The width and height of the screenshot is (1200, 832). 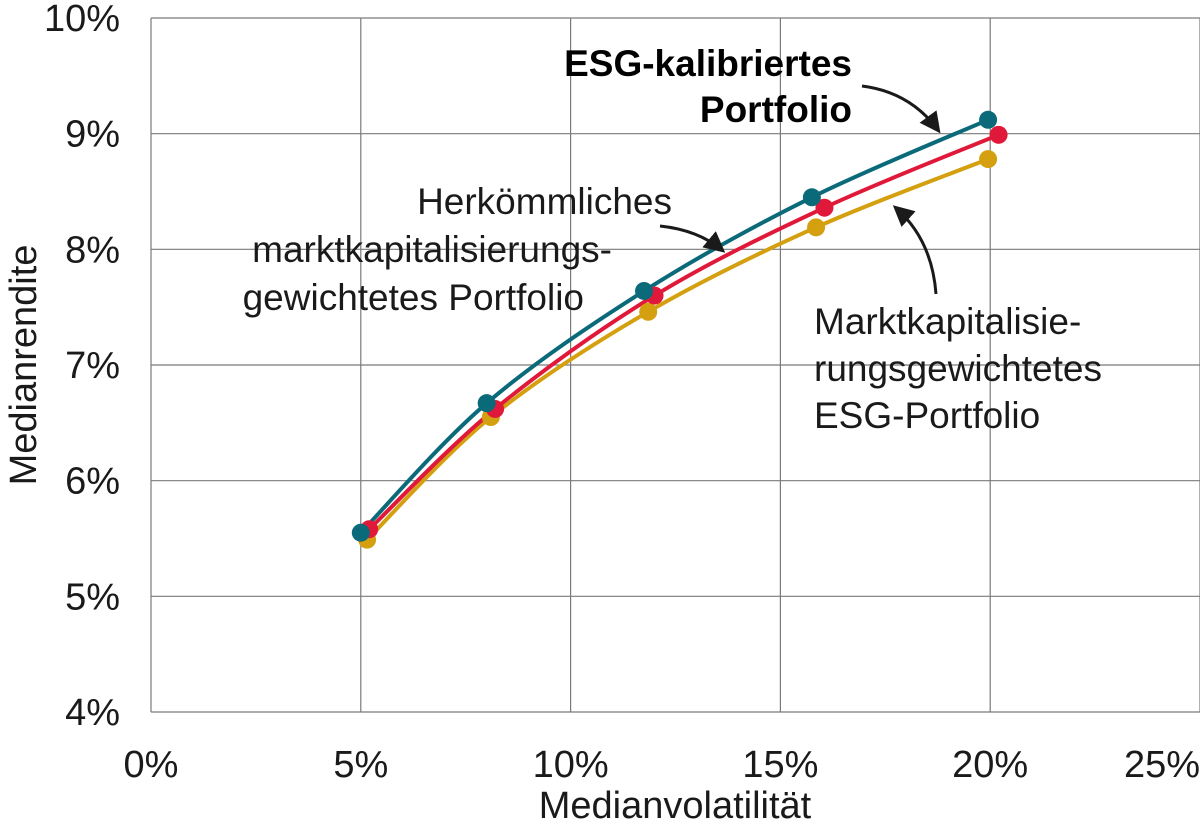 What do you see at coordinates (92, 713) in the screenshot?
I see `y-tick-label: 4%` at bounding box center [92, 713].